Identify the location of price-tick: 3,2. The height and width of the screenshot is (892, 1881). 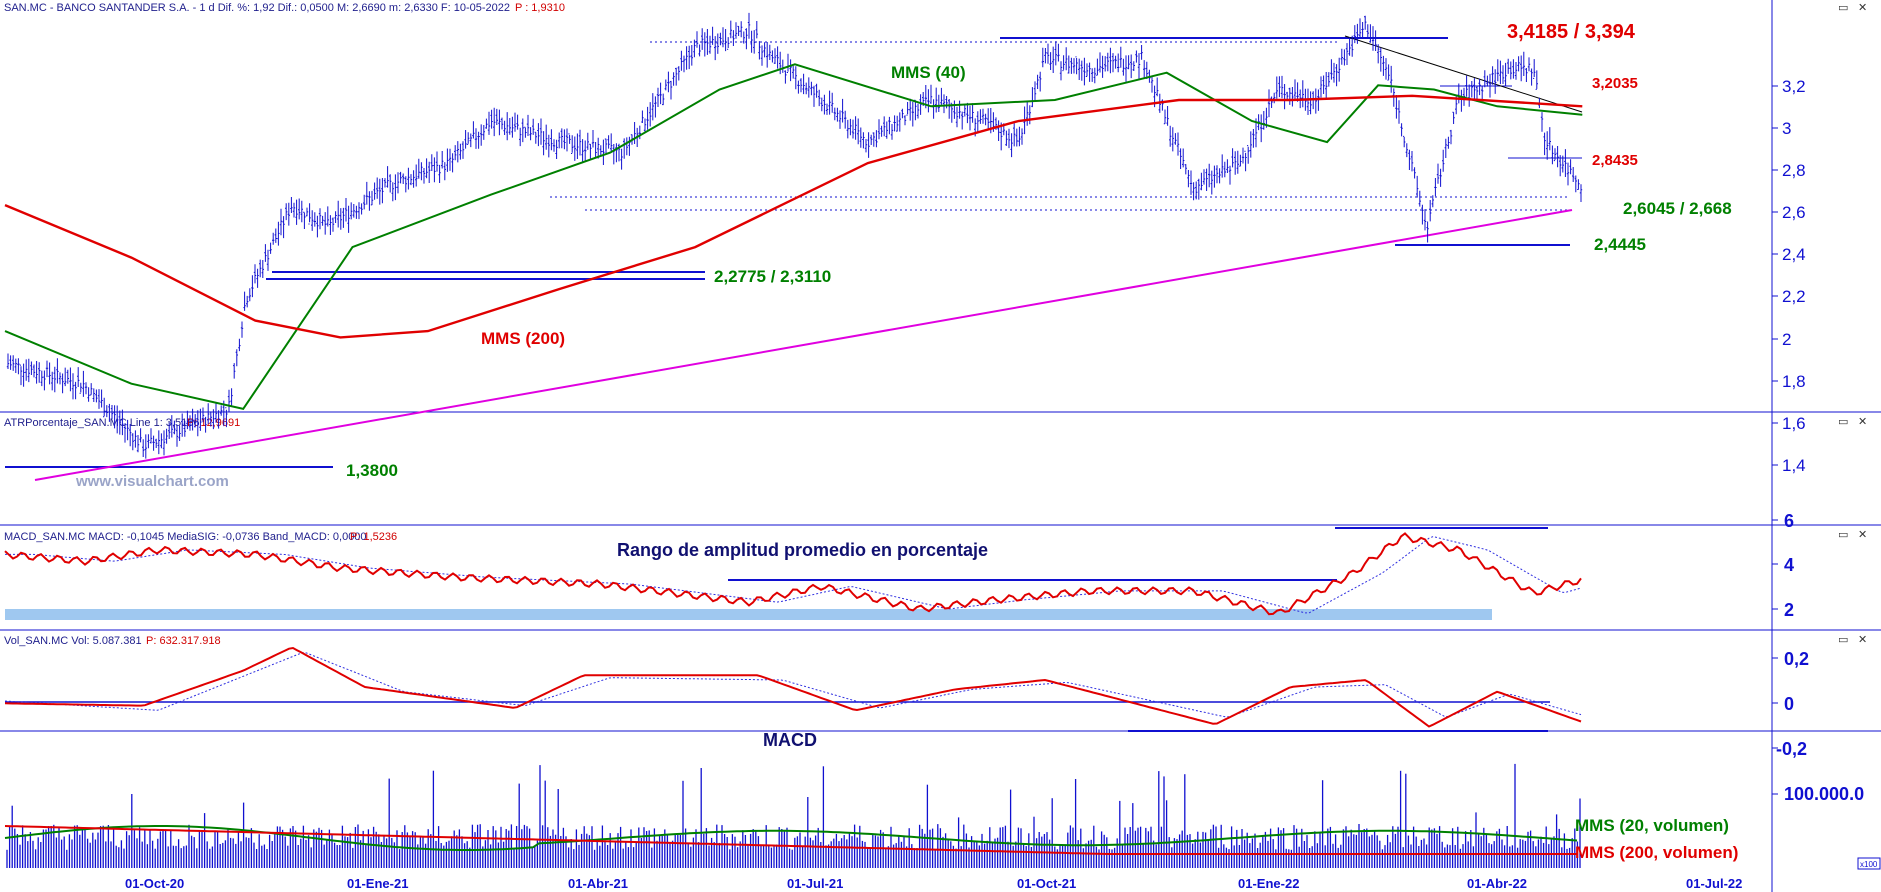
(1794, 86).